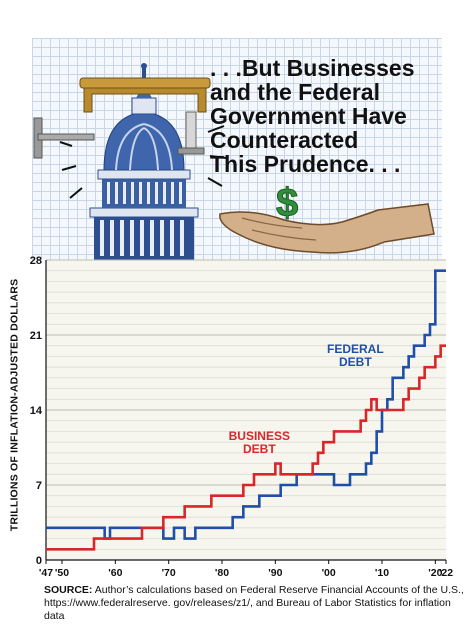 This screenshot has height=626, width=474. What do you see at coordinates (62, 573) in the screenshot?
I see `x-tick-label: '50` at bounding box center [62, 573].